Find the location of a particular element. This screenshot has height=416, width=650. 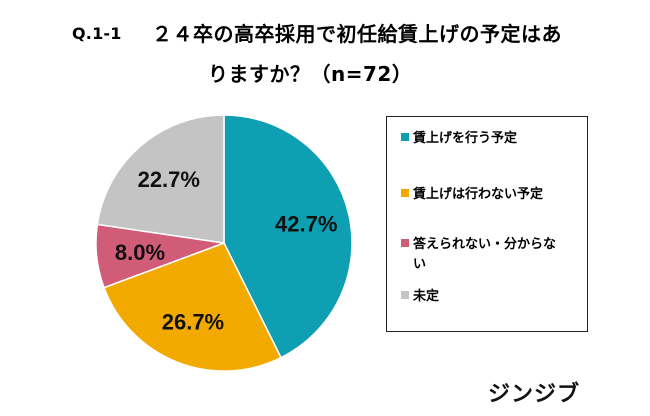

pie-slice-raise is located at coordinates (288, 236).